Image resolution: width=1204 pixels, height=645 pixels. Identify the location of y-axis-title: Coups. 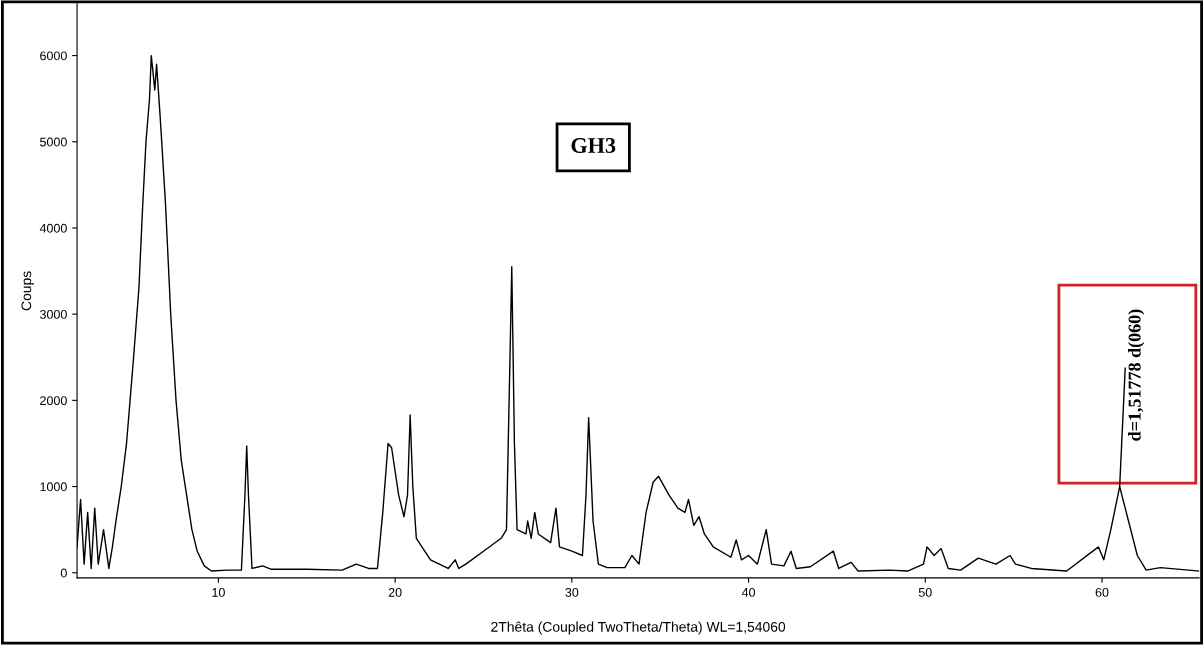
(27, 291).